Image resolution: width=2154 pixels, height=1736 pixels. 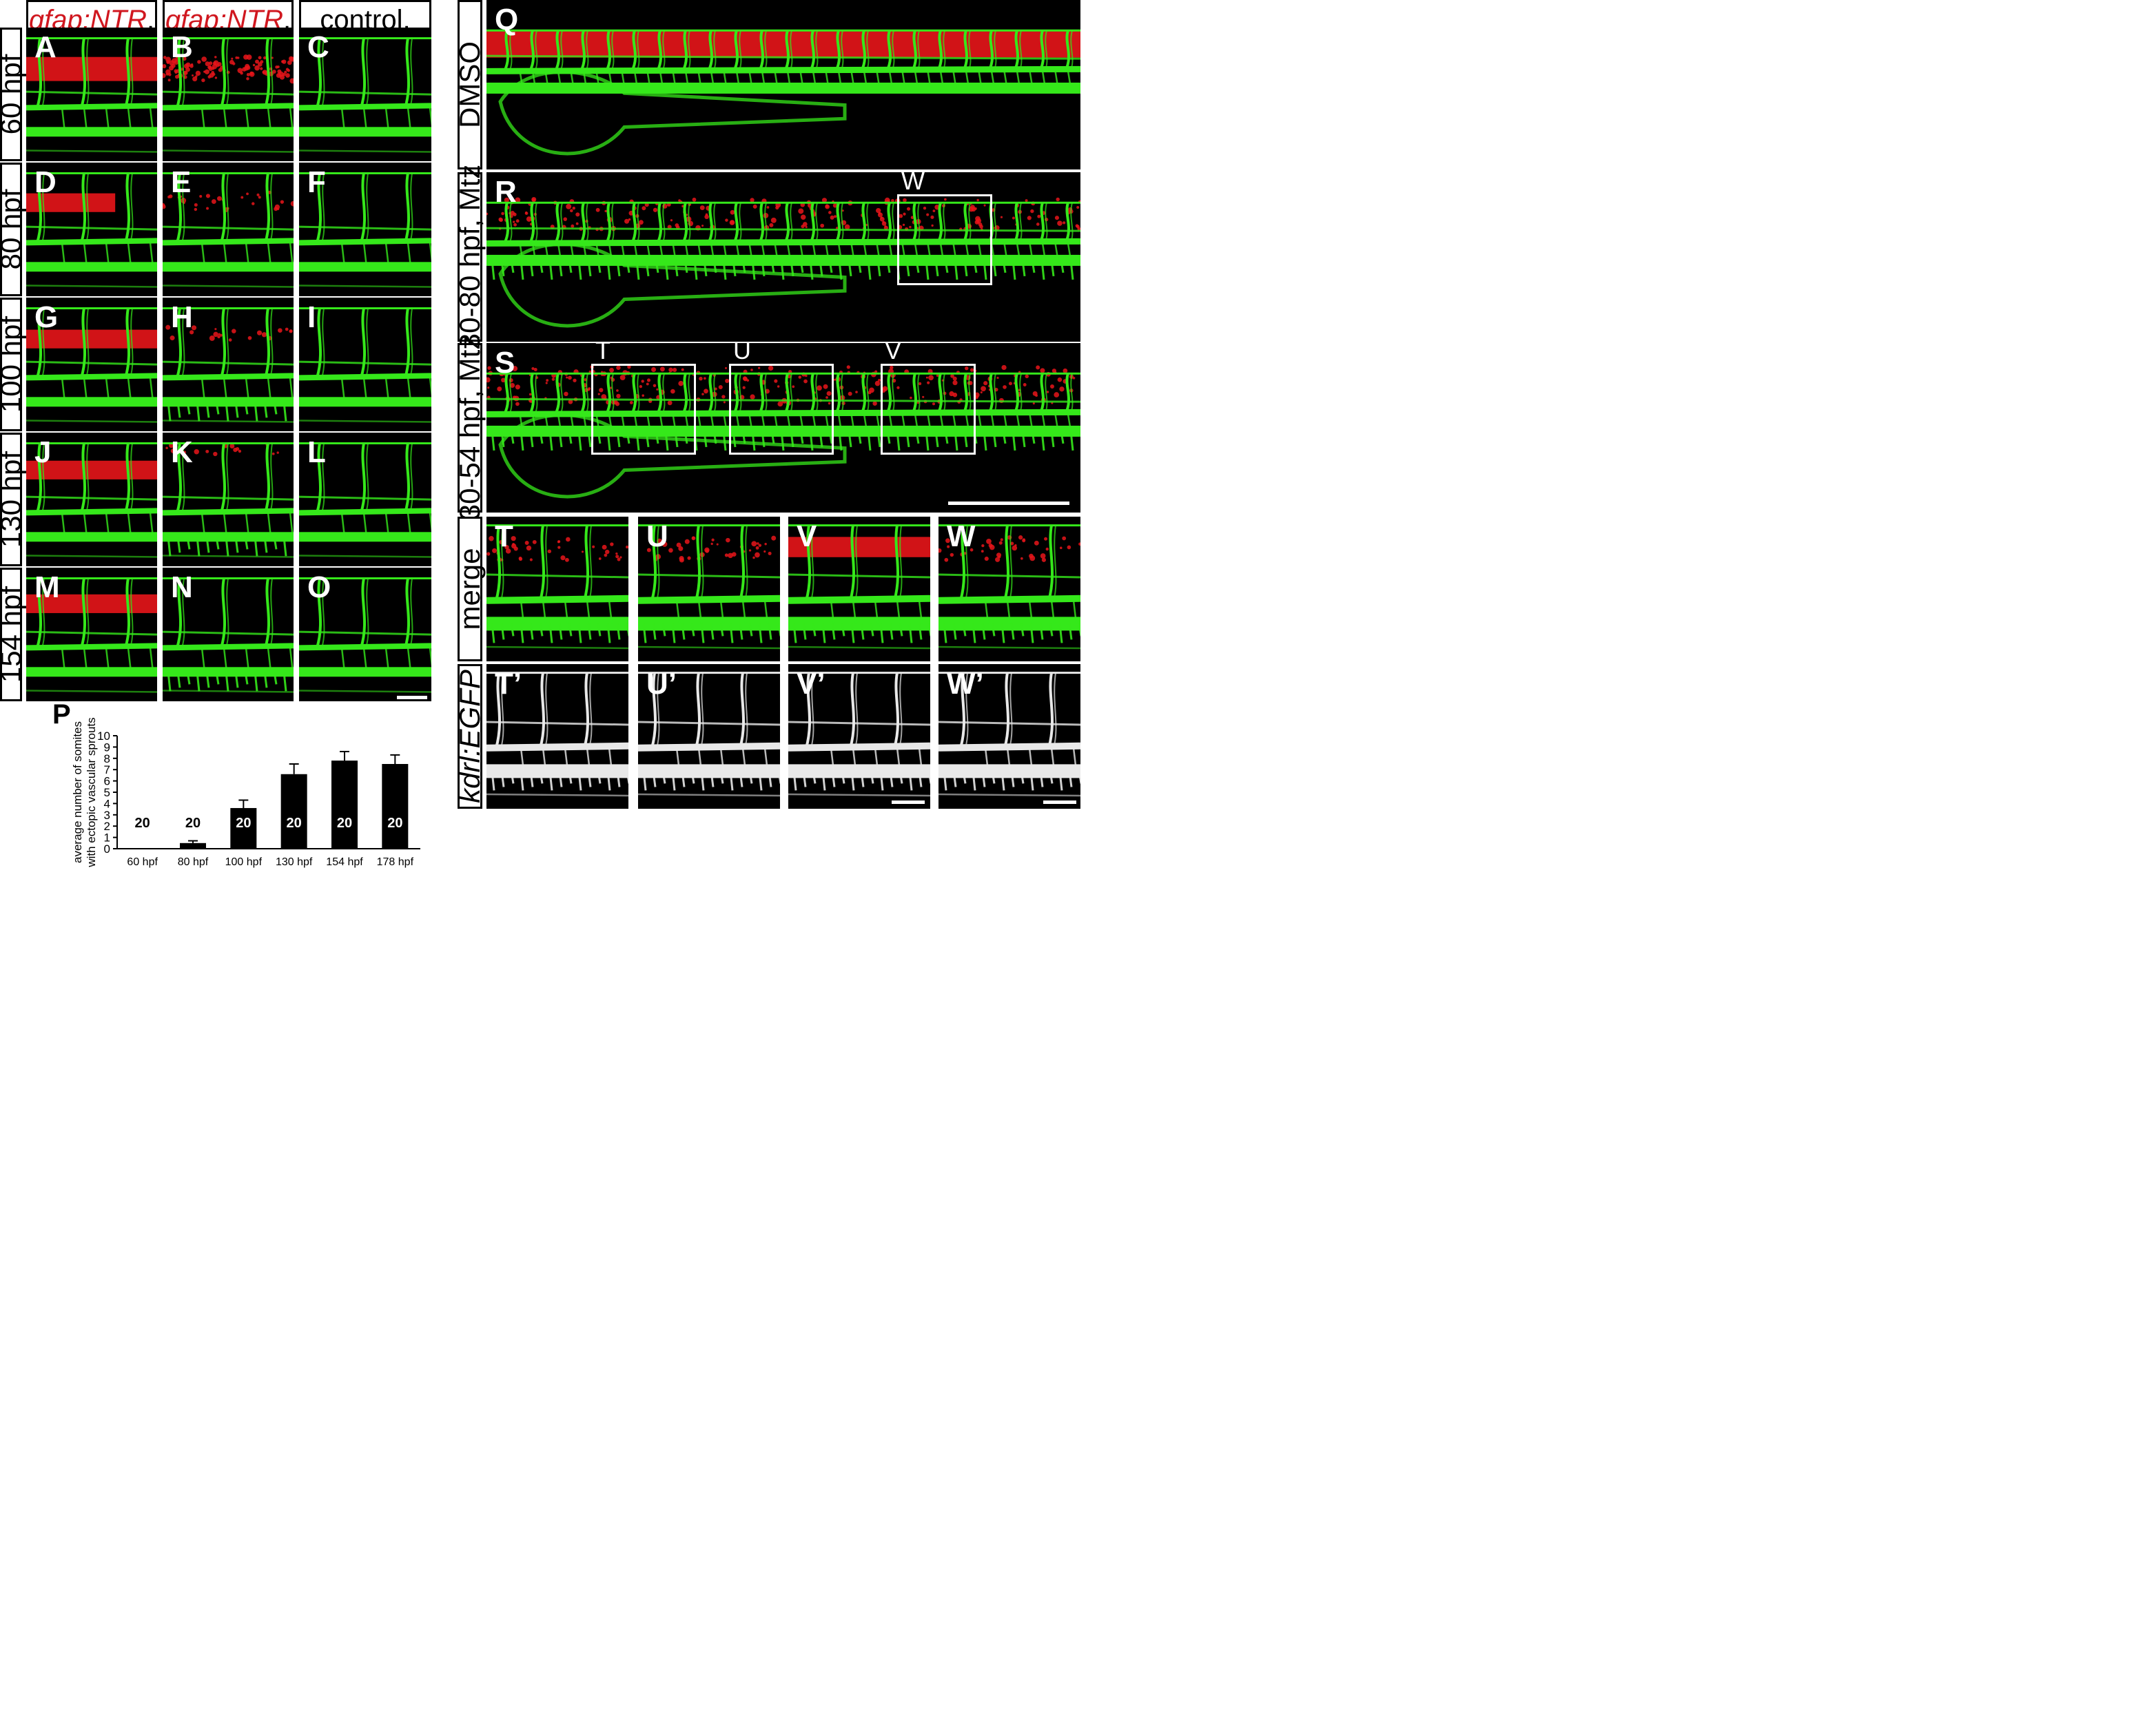 What do you see at coordinates (244, 862) in the screenshot?
I see `x-tick-label: 100 hpf` at bounding box center [244, 862].